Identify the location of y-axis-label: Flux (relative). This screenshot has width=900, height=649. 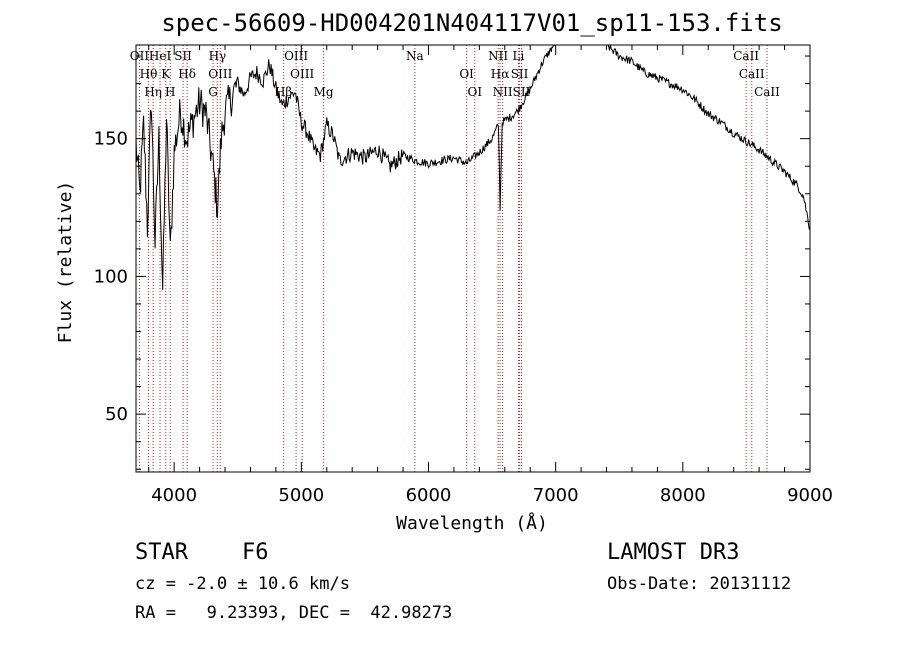
(65, 262).